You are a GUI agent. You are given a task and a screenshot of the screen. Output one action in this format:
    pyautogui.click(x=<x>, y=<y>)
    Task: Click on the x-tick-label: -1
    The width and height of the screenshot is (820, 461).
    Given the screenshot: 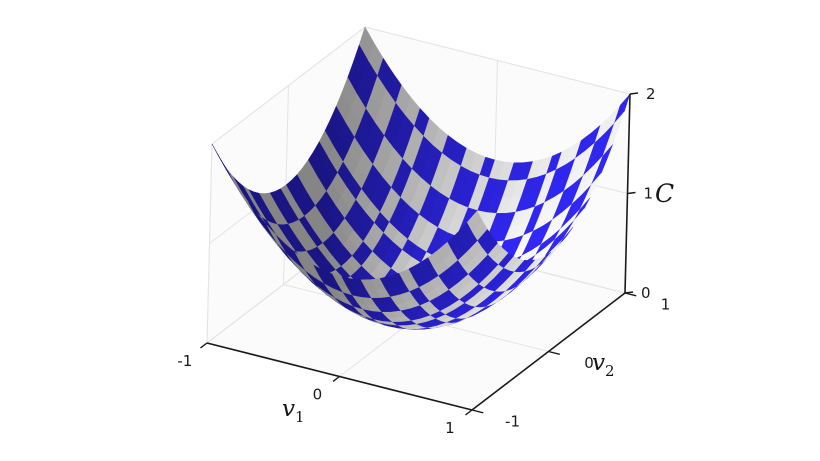 What is the action you would take?
    pyautogui.click(x=184, y=361)
    